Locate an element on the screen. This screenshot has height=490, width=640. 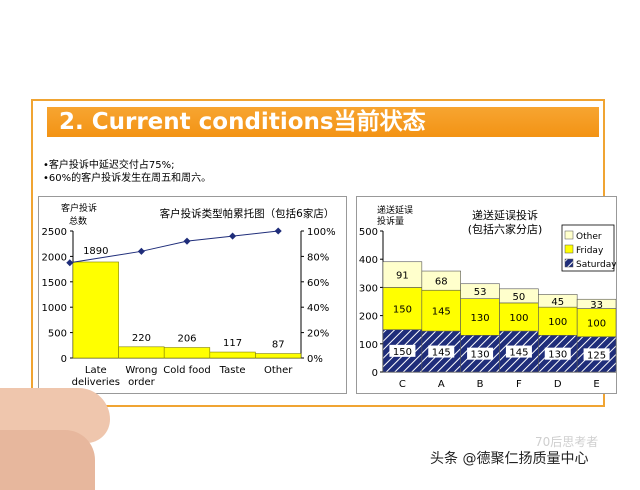
category-label: C is located at coordinates (402, 384).